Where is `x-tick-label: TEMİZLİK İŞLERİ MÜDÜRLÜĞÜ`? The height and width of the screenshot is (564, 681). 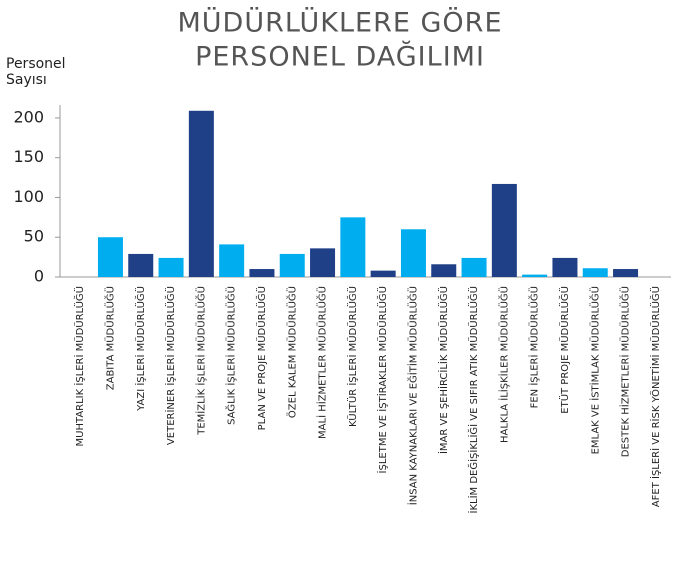 x-tick-label: TEMİZLİK İŞLERİ MÜDÜRLÜĞÜ is located at coordinates (200, 361).